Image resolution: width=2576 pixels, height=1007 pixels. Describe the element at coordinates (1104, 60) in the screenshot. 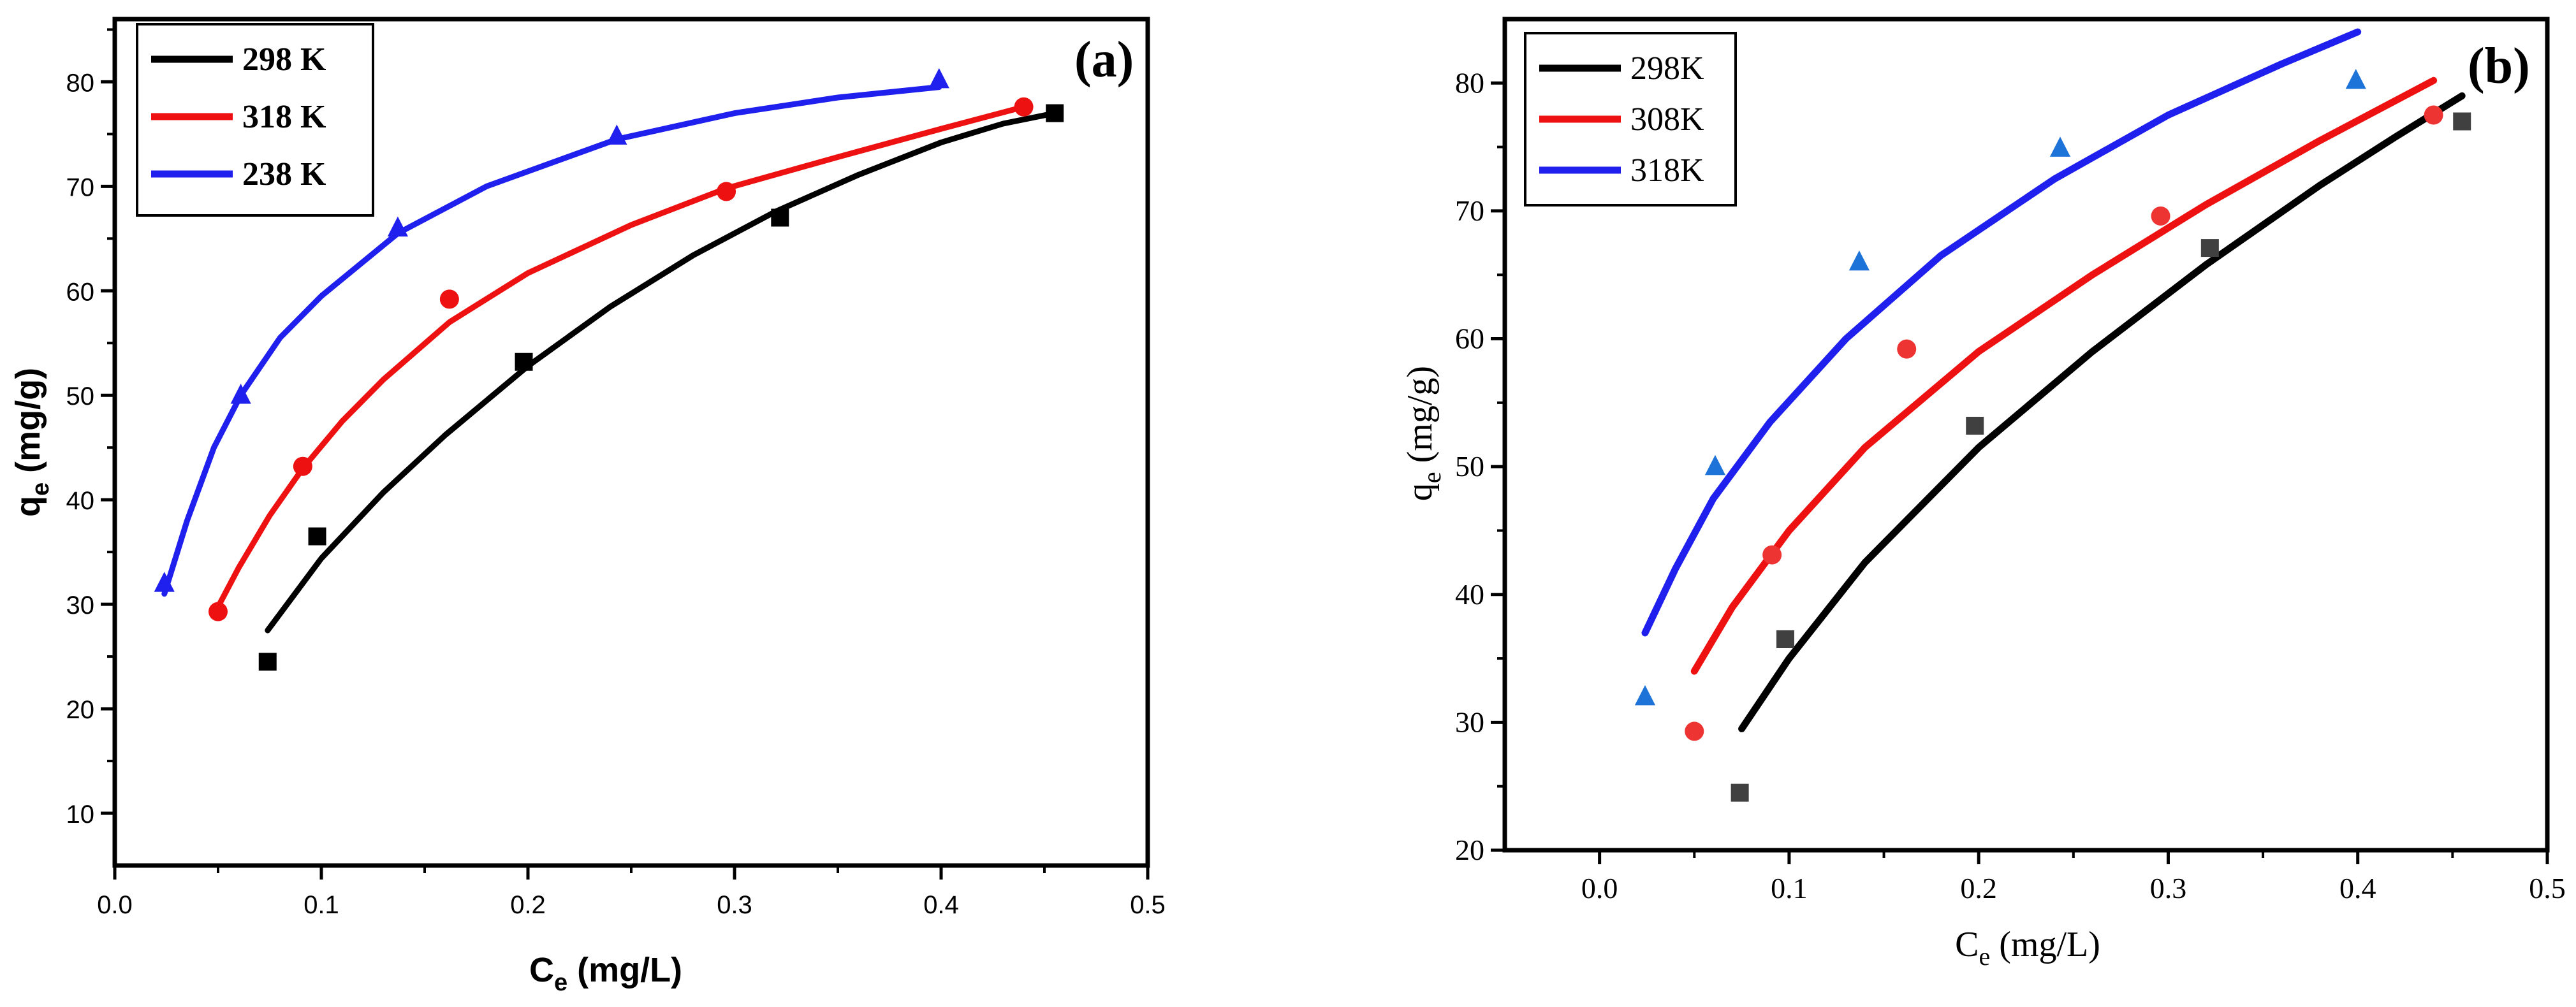

I see `panel-label: (a)` at that location.